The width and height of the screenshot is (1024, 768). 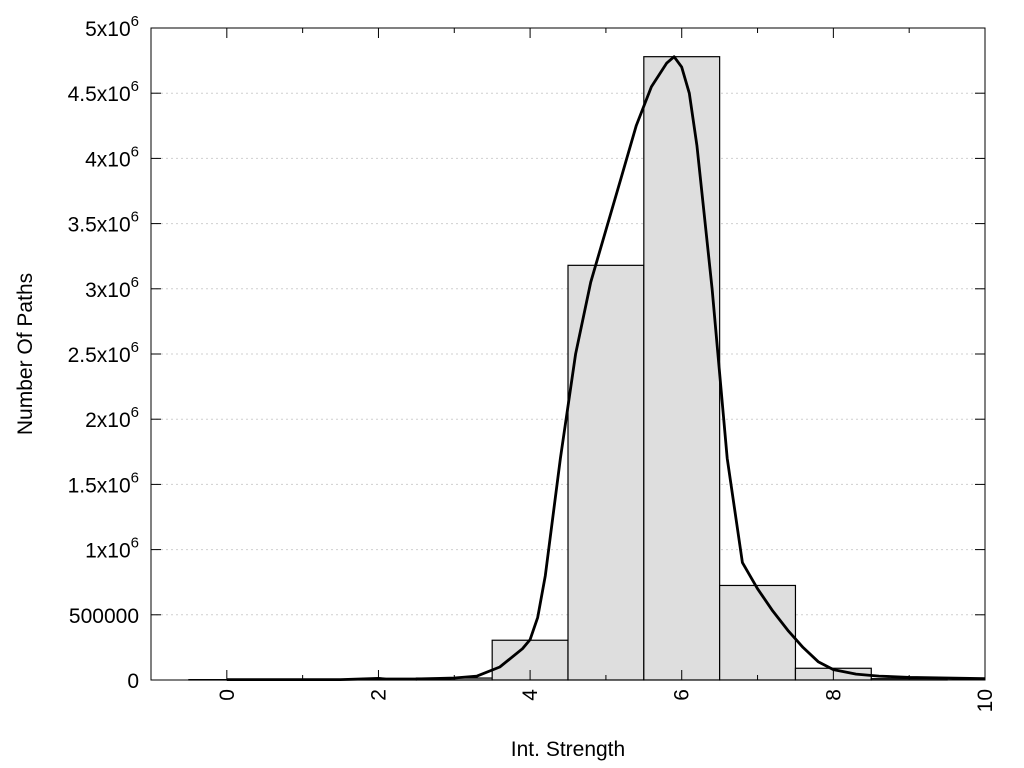 What do you see at coordinates (104, 616) in the screenshot?
I see `y-tick-label: 500000` at bounding box center [104, 616].